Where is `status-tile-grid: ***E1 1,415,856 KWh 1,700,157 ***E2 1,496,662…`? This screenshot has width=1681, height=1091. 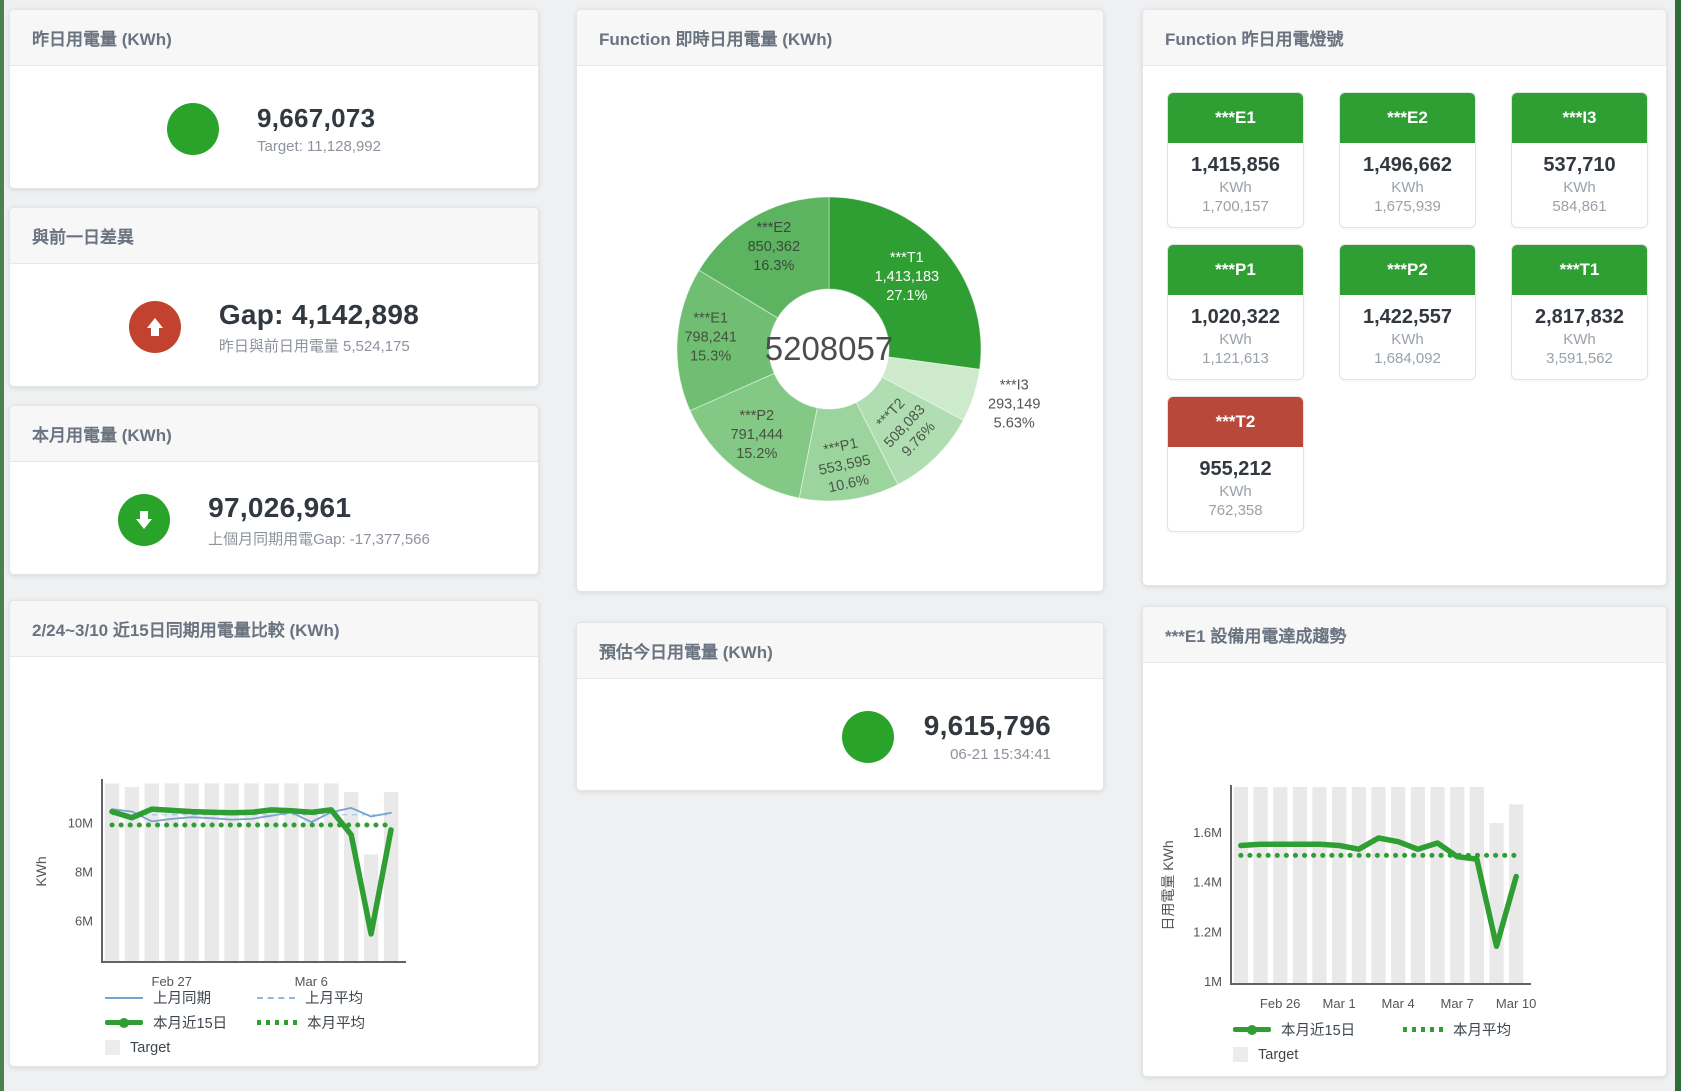 status-tile-grid: ***E1 1,415,856 KWh 1,700,157 ***E2 1,496,662… is located at coordinates (1404, 312).